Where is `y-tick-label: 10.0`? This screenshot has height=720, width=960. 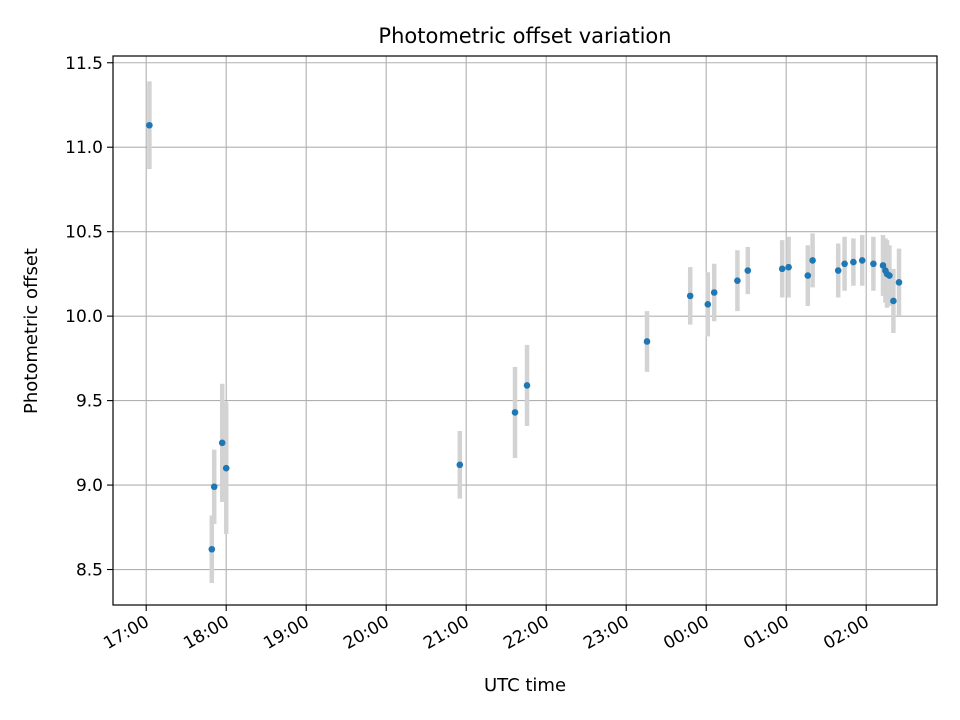
y-tick-label: 10.0 is located at coordinates (84, 317).